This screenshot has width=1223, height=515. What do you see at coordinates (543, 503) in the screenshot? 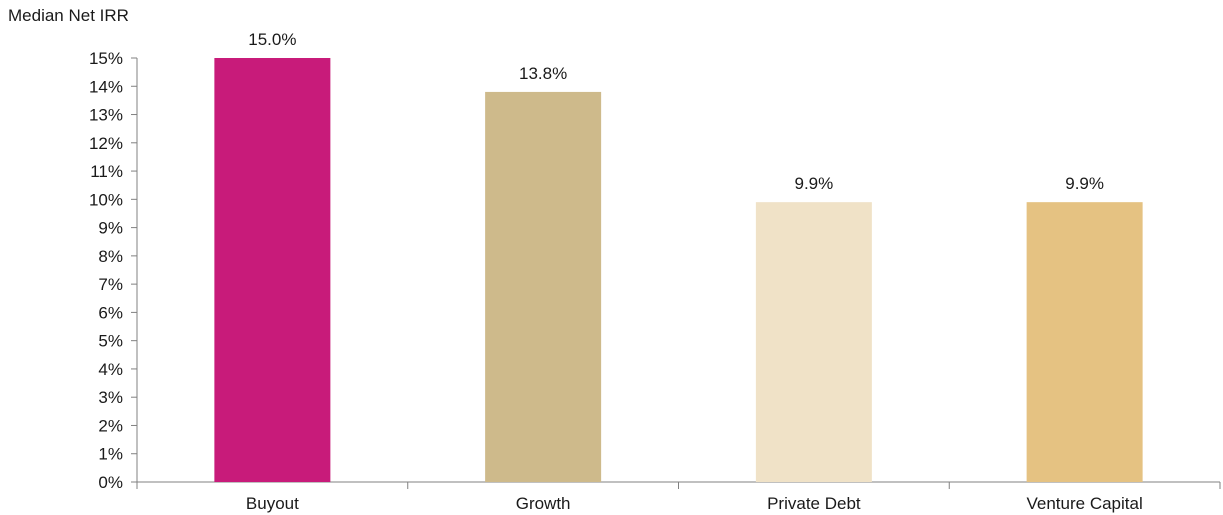
I see `x-tick-label: Growth` at bounding box center [543, 503].